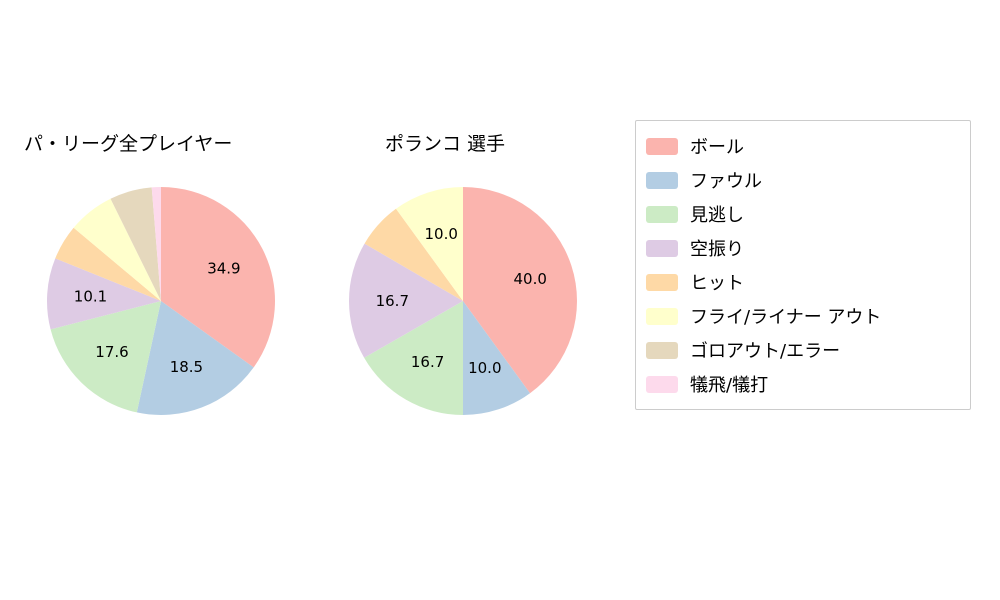 The width and height of the screenshot is (1000, 600). What do you see at coordinates (803, 180) in the screenshot?
I see `legend-item: ファウル` at bounding box center [803, 180].